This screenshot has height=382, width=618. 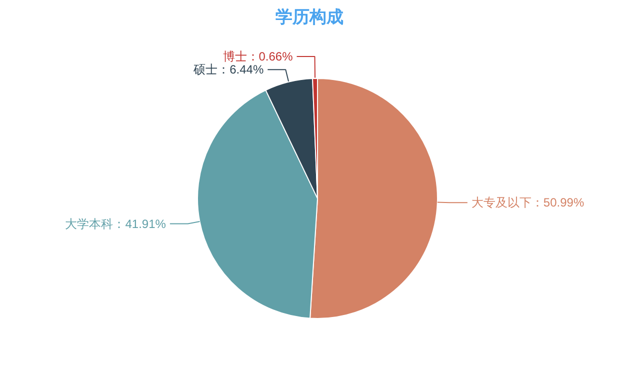 I want to click on data-label: ：50.99%, so click(x=557, y=203).